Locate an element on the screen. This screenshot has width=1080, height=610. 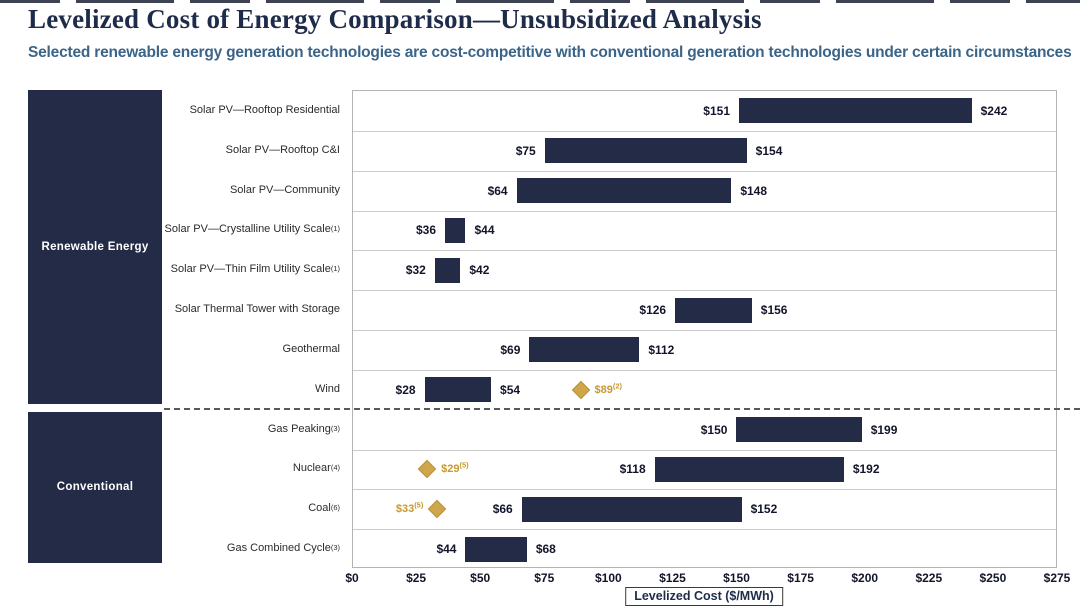
chart-row: $151 $242 is located at coordinates (704, 111).